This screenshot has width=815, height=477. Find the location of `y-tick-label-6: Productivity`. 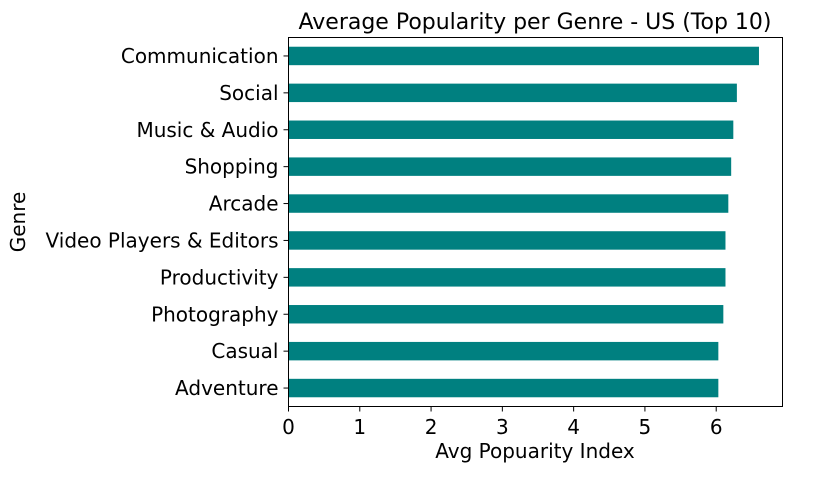

y-tick-label-6: Productivity is located at coordinates (219, 277).